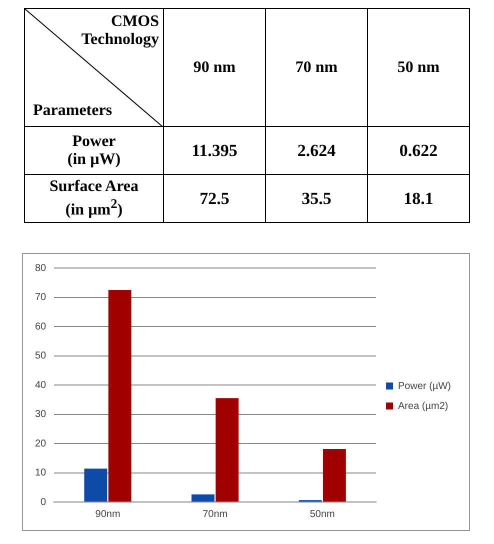 This screenshot has width=494, height=544. I want to click on text: Parameters, so click(72, 111).